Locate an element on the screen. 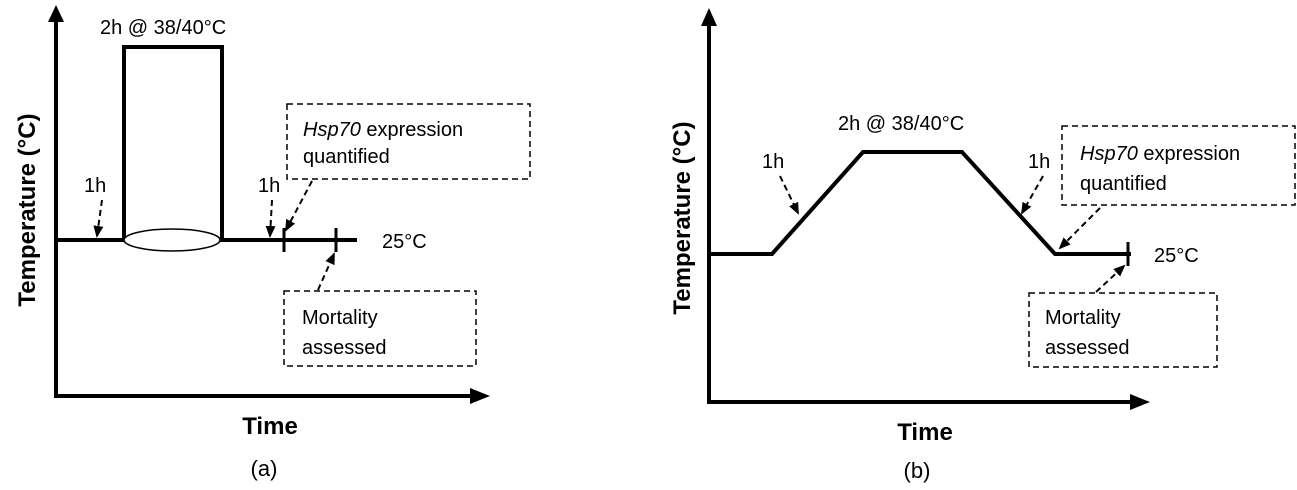  panel-b-y-axis-arrow-icon is located at coordinates (709, 17).